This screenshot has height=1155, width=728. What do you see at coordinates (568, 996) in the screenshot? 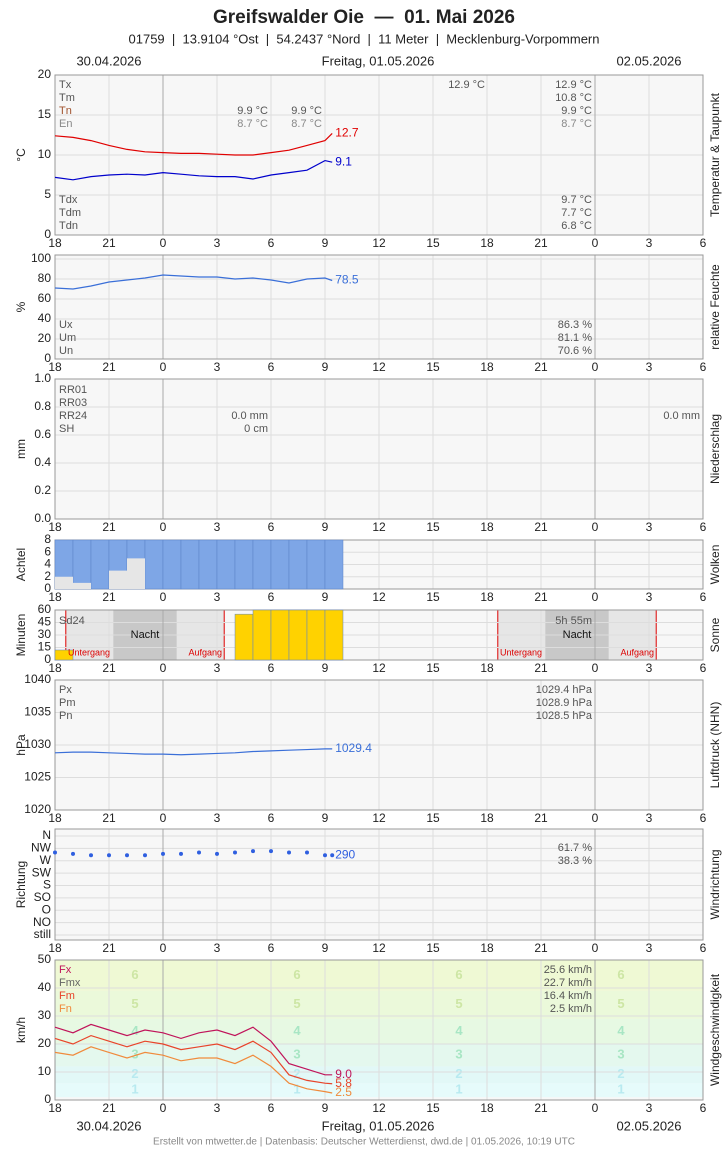
I see `note: 16.4 km/h` at bounding box center [568, 996].